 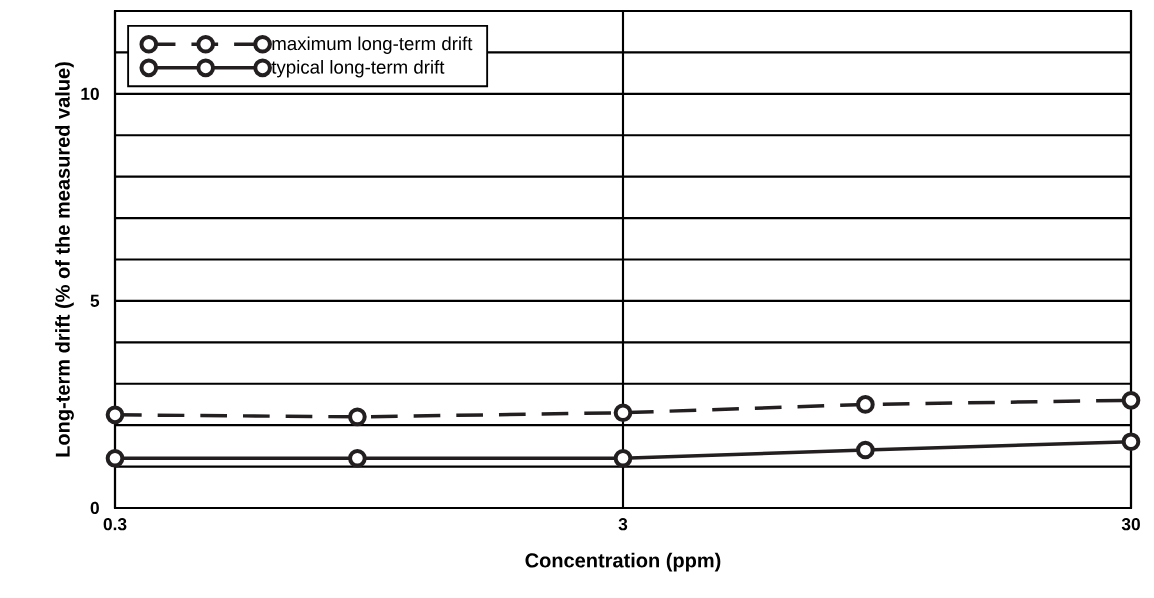 I want to click on x-tick-label: 0.3, so click(x=115, y=524).